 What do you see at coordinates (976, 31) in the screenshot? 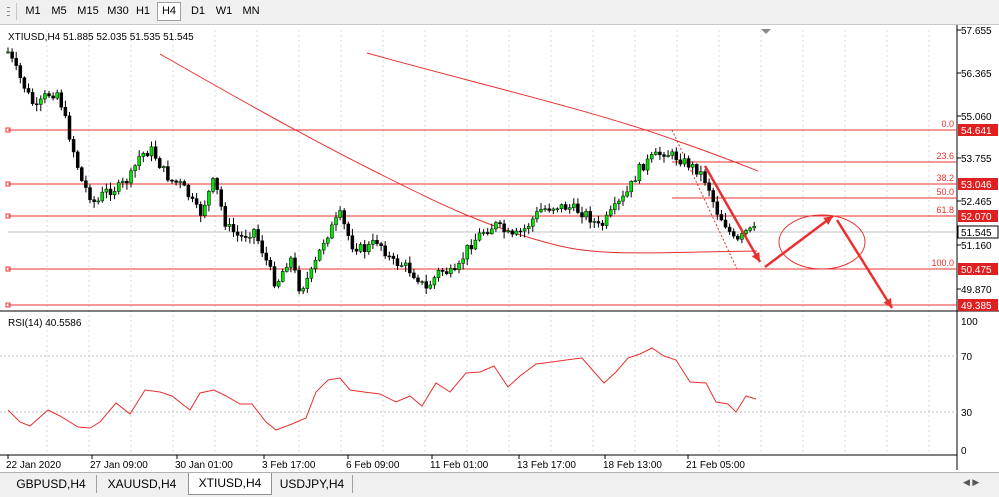
I see `price-tick-label: 57.655` at bounding box center [976, 31].